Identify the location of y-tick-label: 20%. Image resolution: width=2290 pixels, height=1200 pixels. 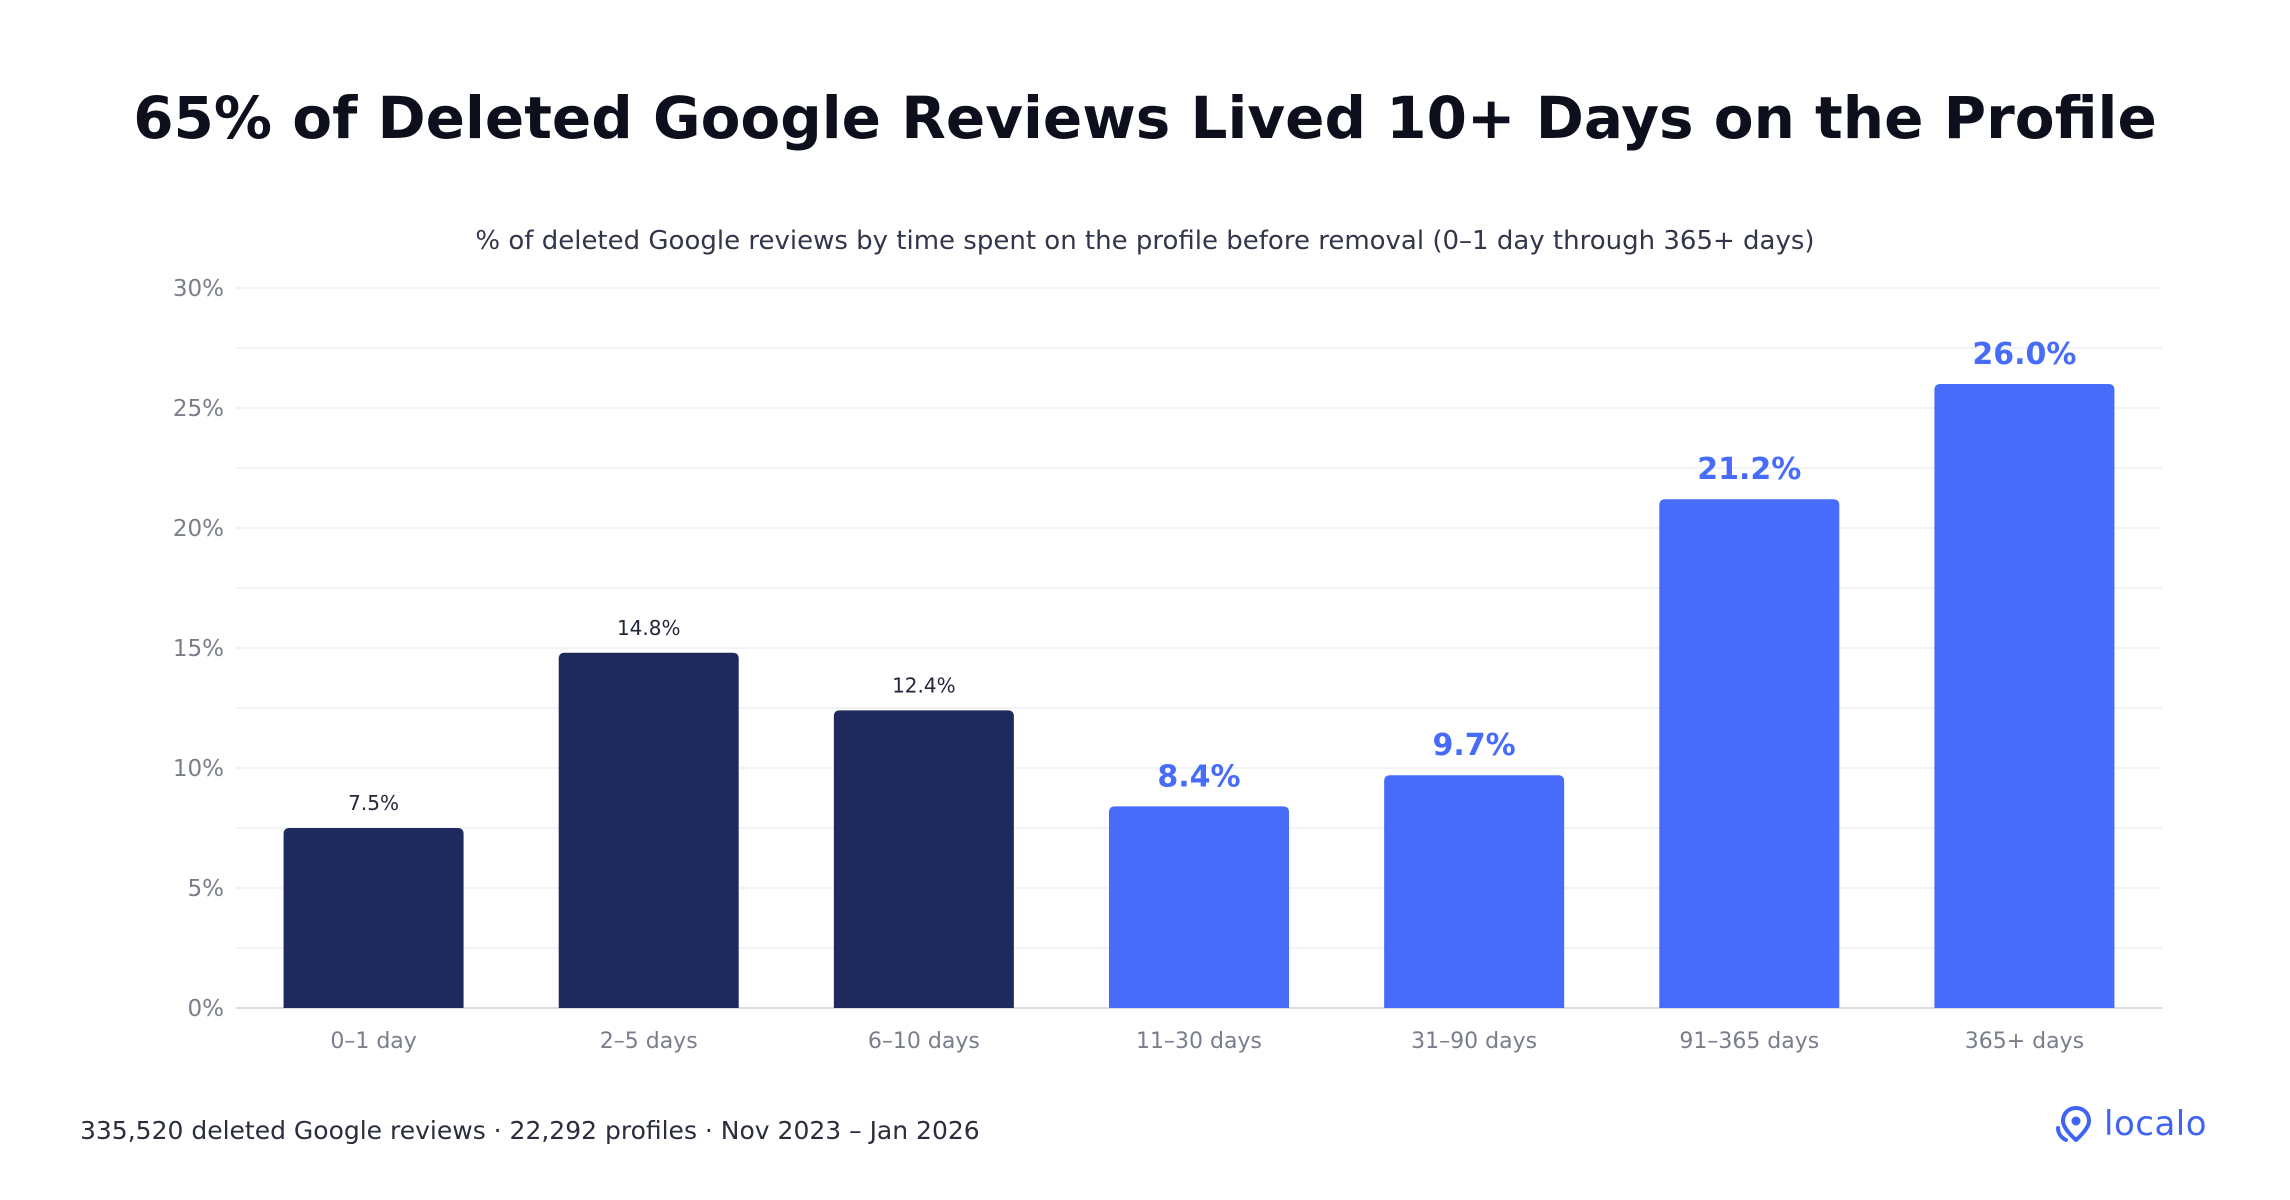
(198, 529).